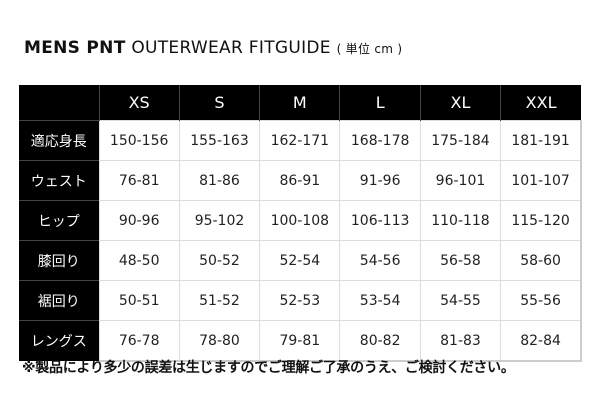  I want to click on table-row: レングス 76-78 78-80 79-81 80-82 81-83 82-84, so click(301, 341).